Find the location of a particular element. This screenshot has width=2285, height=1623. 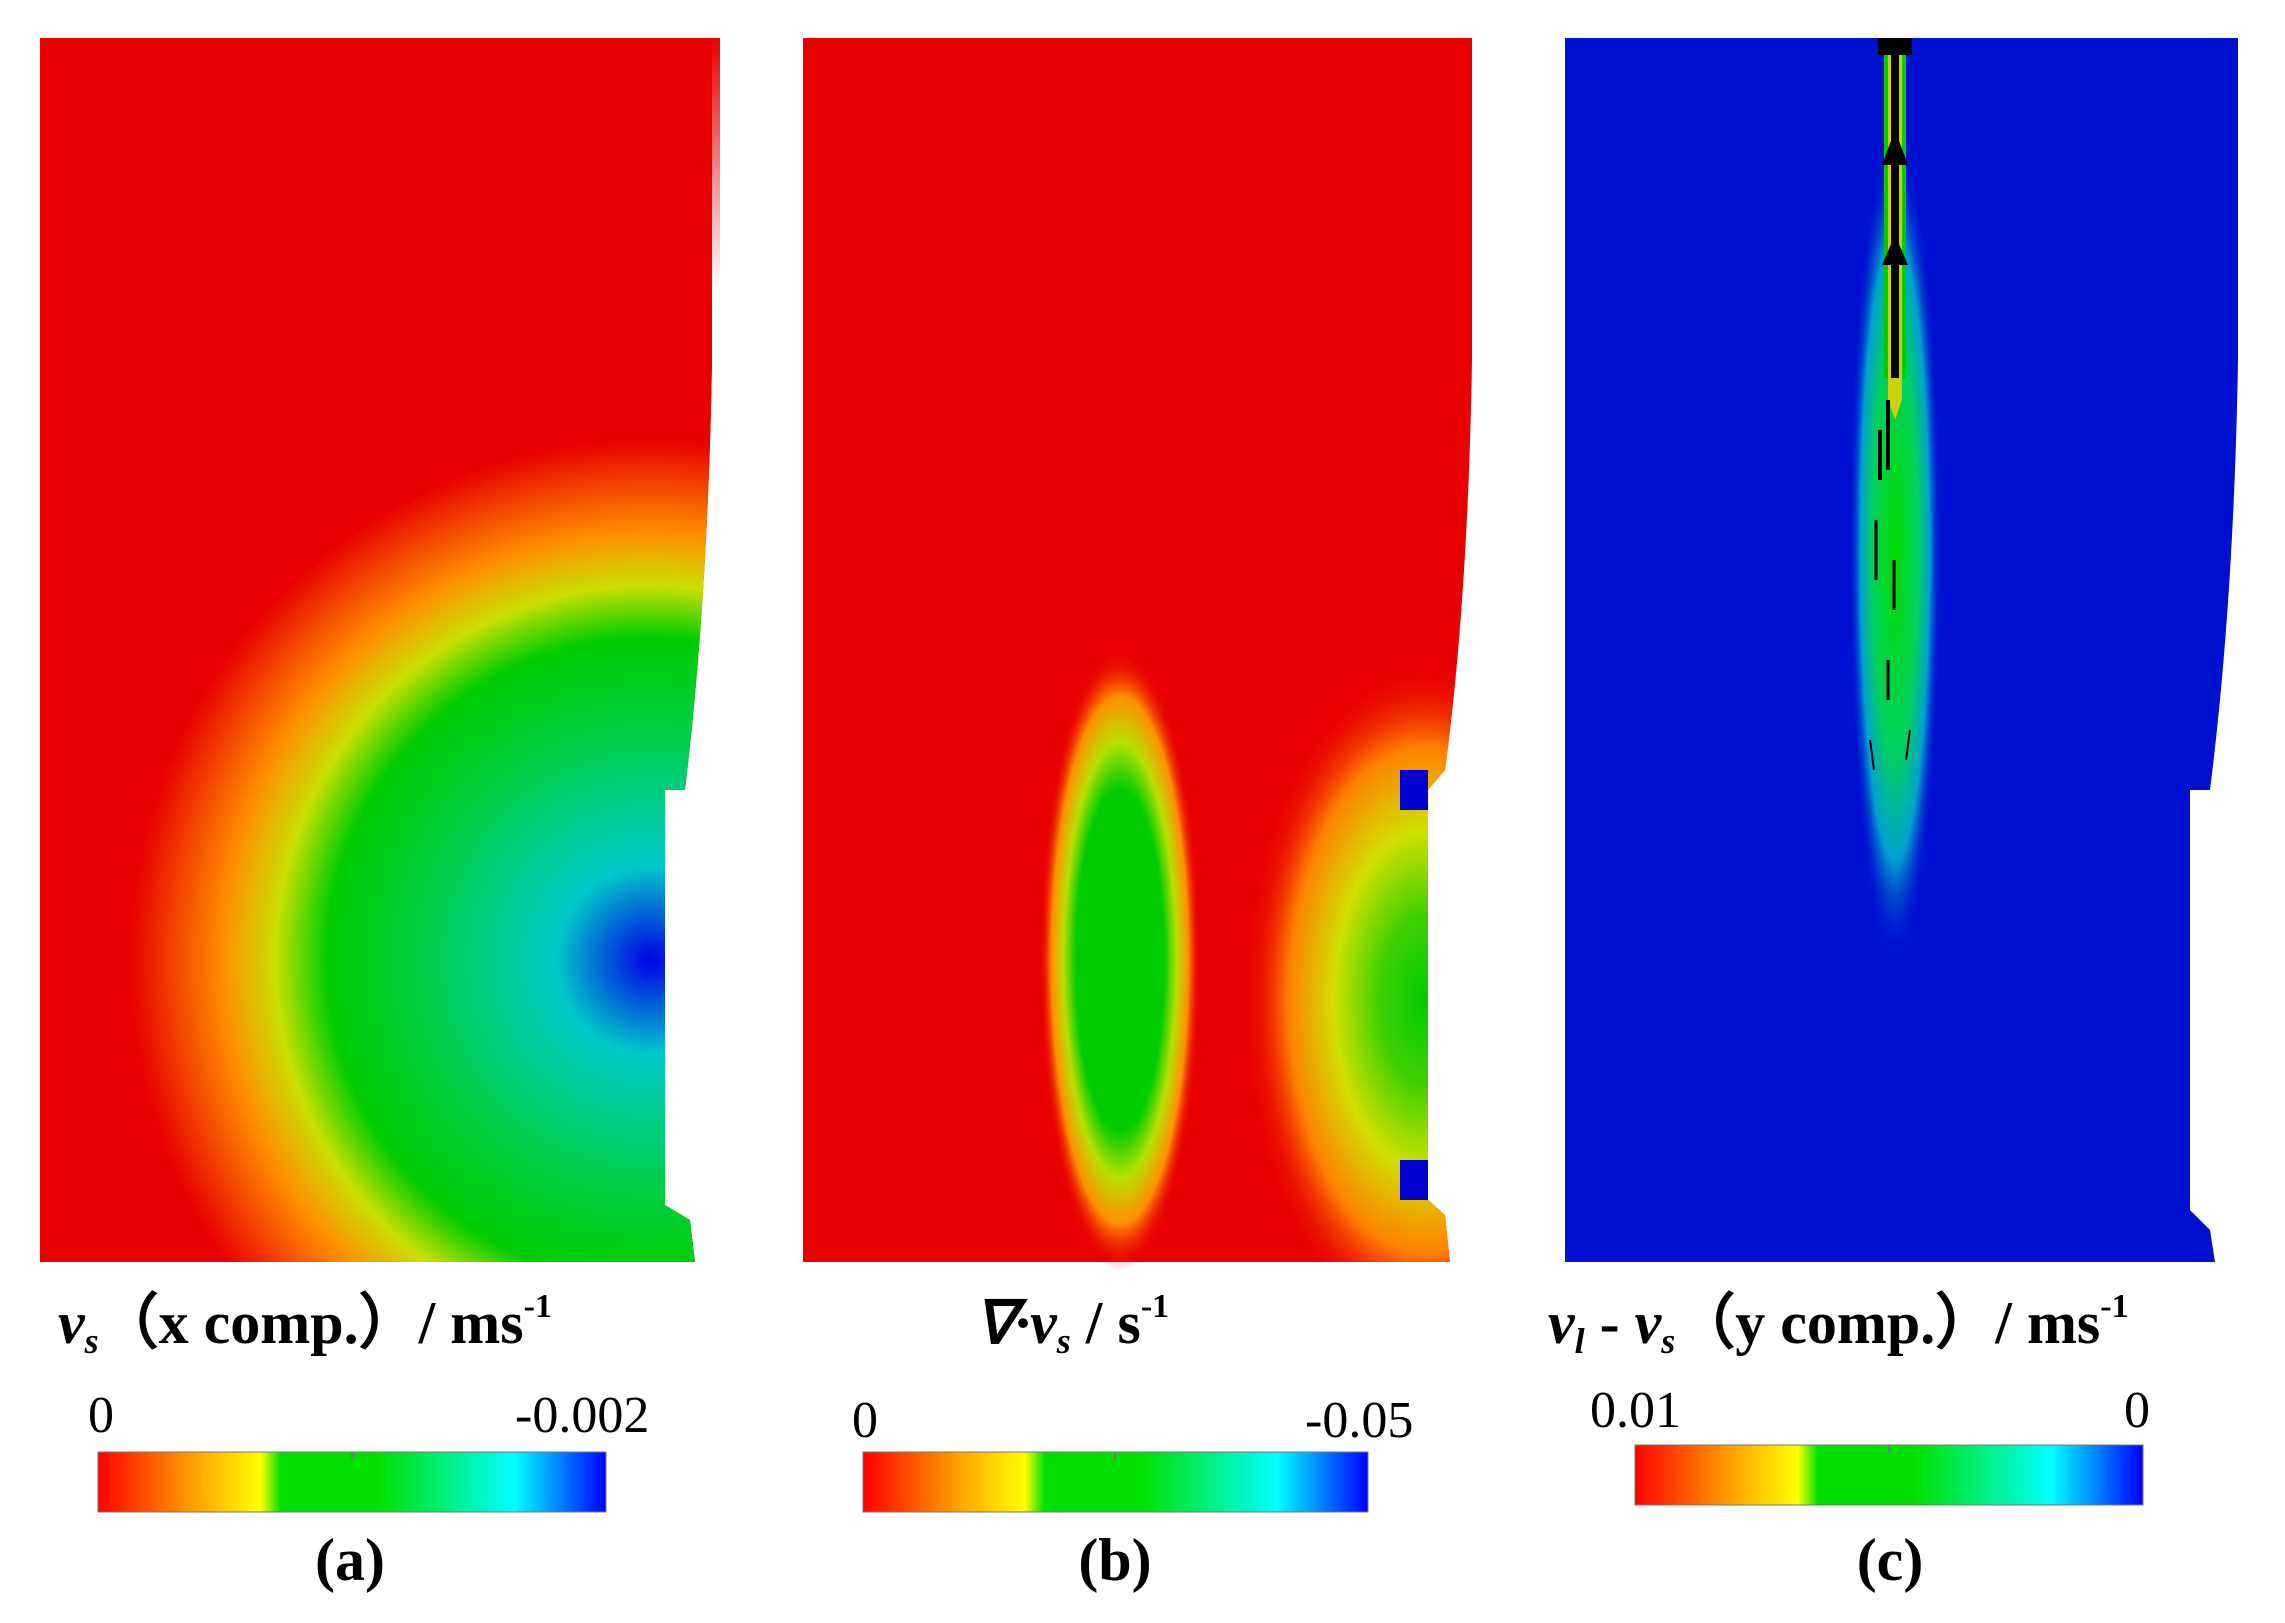

title-c-symbol2: v is located at coordinates (1648, 1323).